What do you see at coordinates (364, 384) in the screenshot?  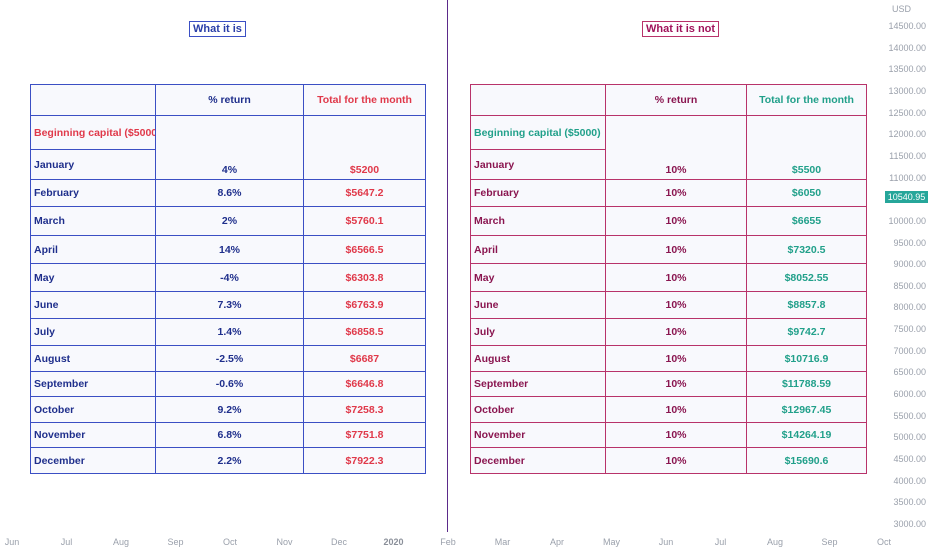 I see `total-cell: $6646.8` at bounding box center [364, 384].